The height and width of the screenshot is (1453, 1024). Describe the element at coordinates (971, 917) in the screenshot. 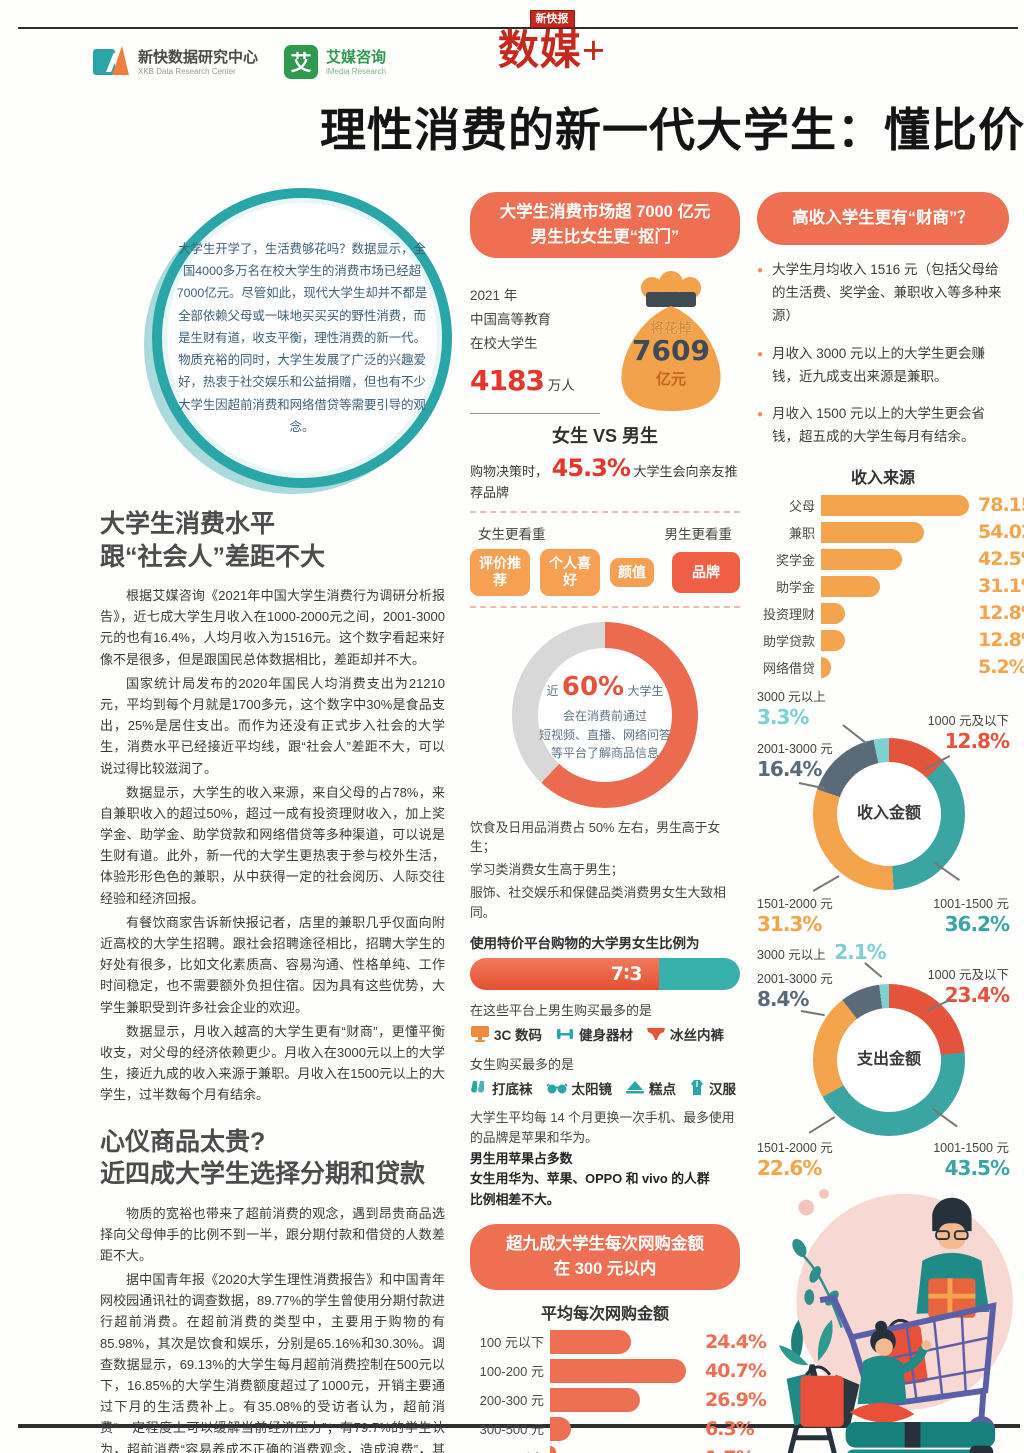

I see `donut-label: 1001-1500 元 36.2%` at that location.